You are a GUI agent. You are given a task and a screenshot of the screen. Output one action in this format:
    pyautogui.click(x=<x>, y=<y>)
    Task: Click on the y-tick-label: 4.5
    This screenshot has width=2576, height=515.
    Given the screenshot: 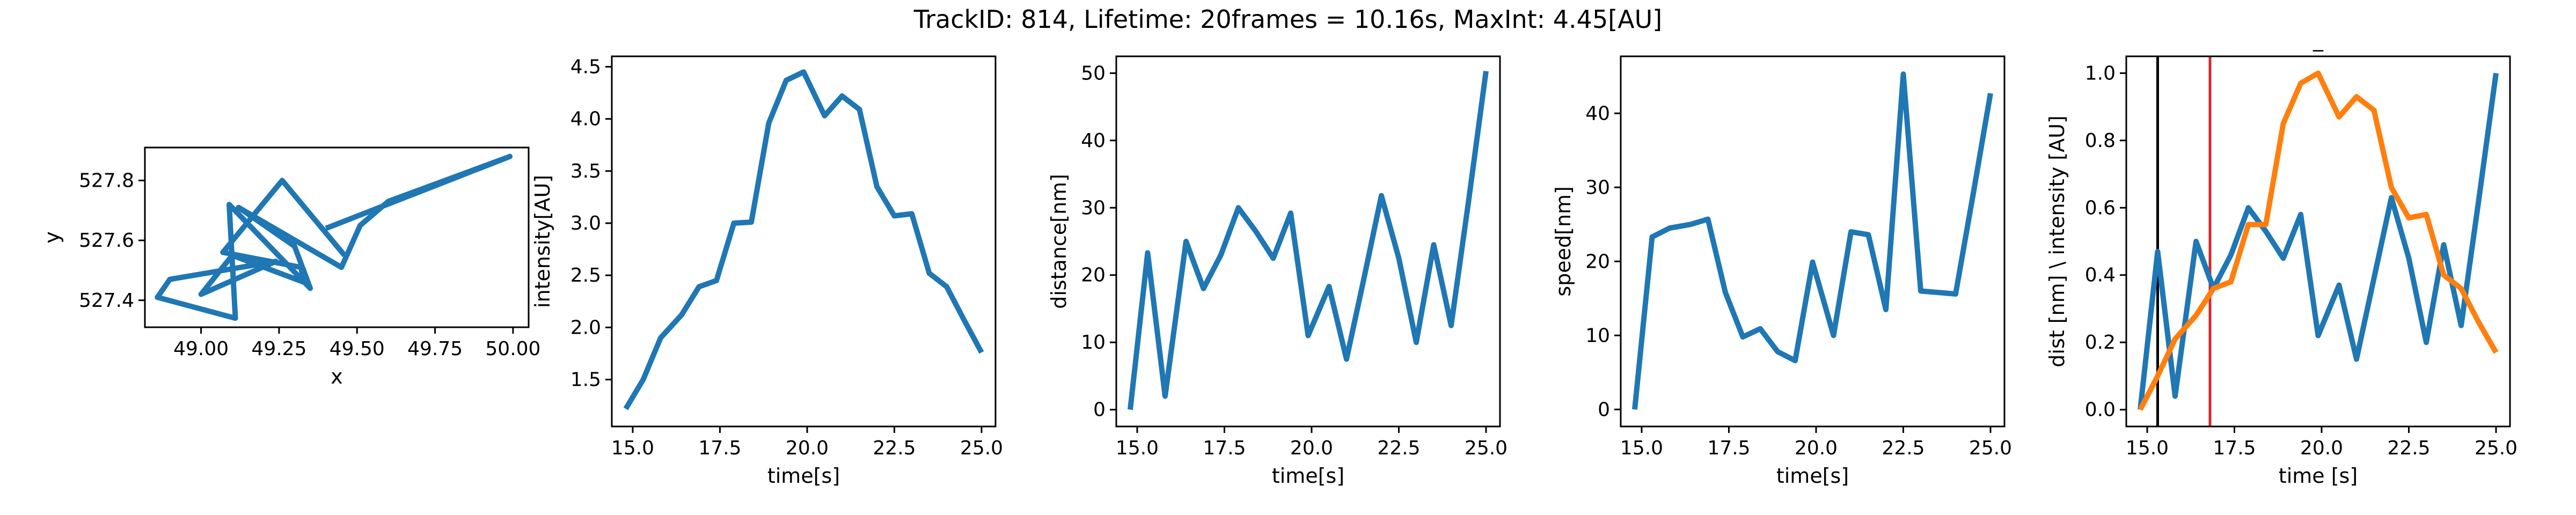 What is the action you would take?
    pyautogui.click(x=585, y=67)
    